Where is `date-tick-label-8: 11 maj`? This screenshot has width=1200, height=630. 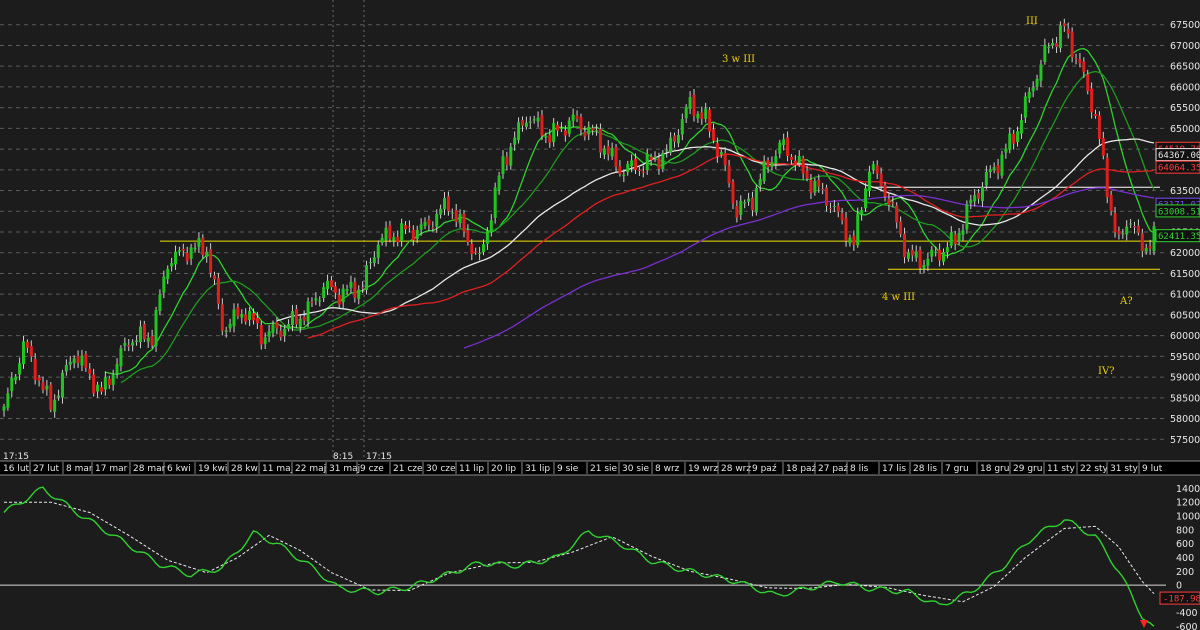 date-tick-label-8: 11 maj is located at coordinates (277, 469).